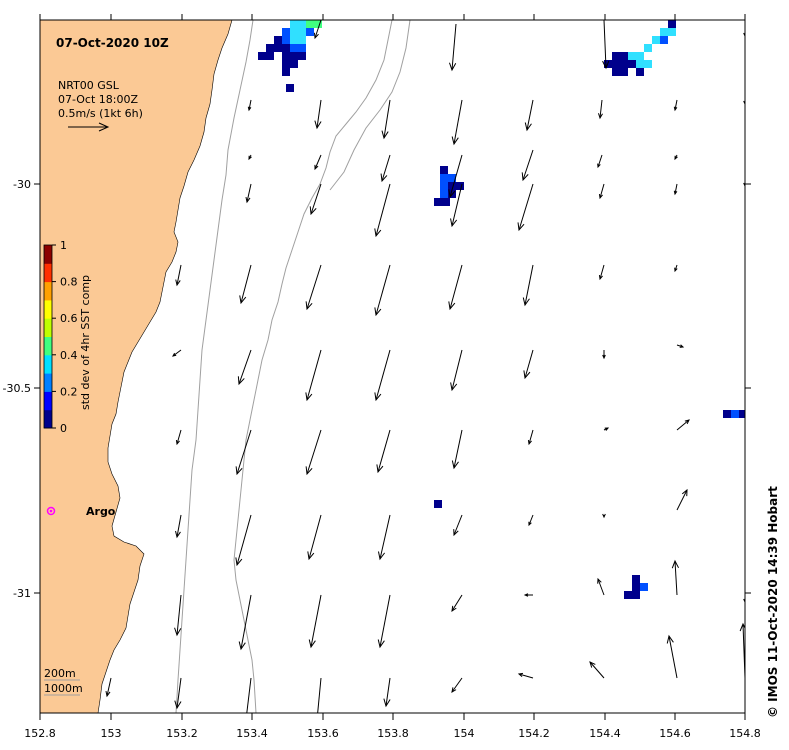  I want to click on y-tick-label: -31, so click(22, 593).